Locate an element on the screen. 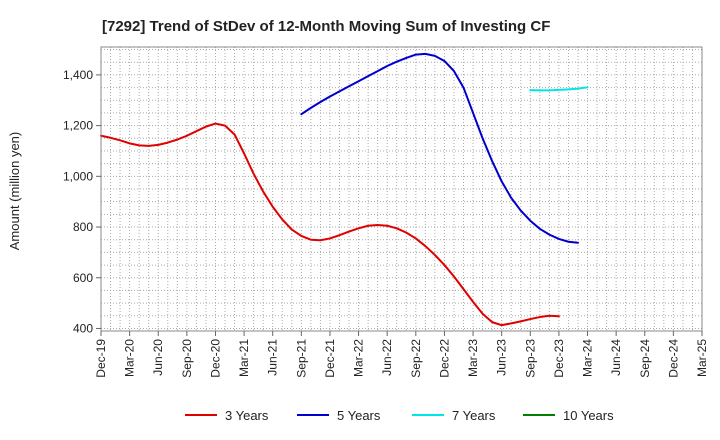 This screenshot has width=720, height=440. x-tick-label: Sep-21 is located at coordinates (301, 358).